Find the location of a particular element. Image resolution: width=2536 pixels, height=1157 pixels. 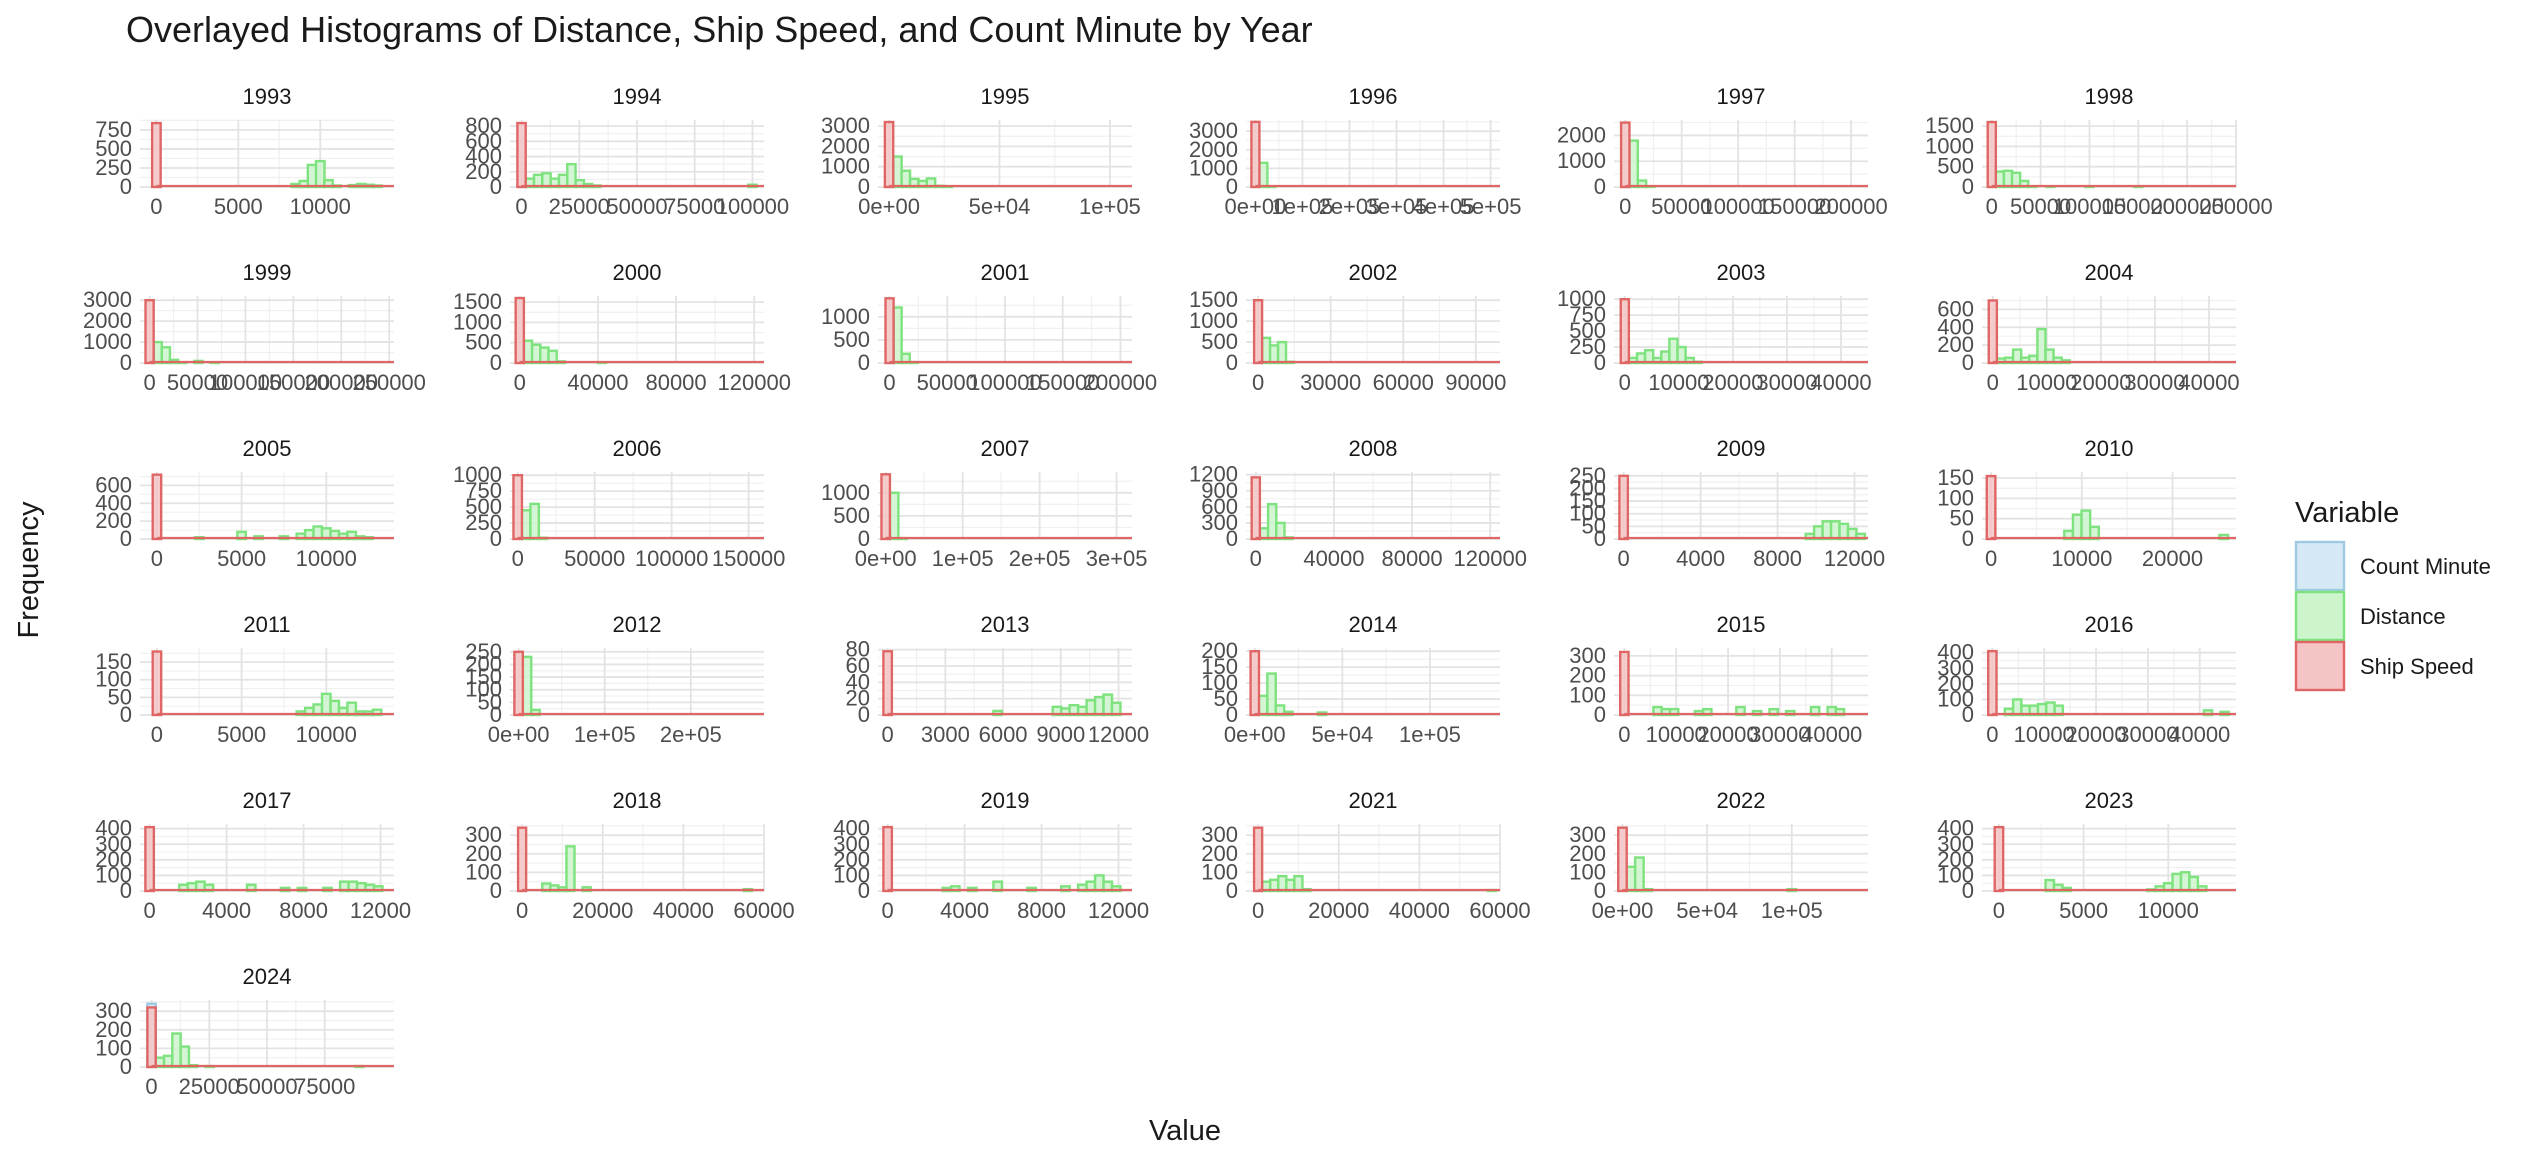

legend-label: Distance is located at coordinates (2403, 616).